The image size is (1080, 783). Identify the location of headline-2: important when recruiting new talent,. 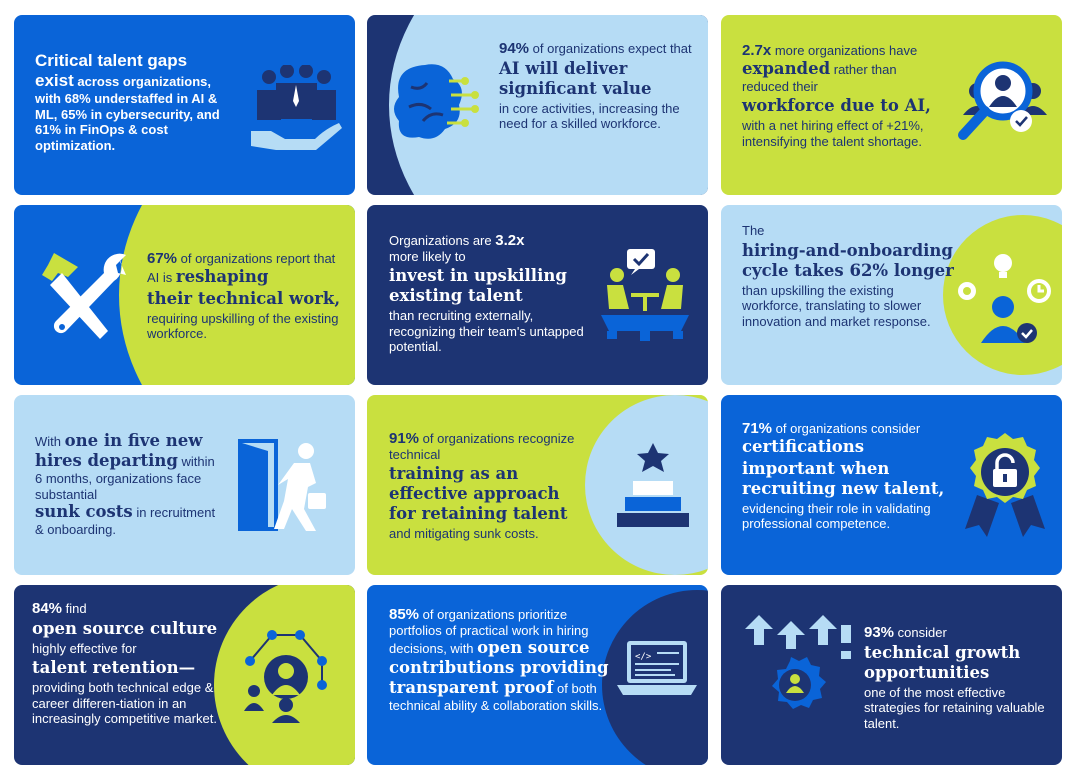
(843, 478).